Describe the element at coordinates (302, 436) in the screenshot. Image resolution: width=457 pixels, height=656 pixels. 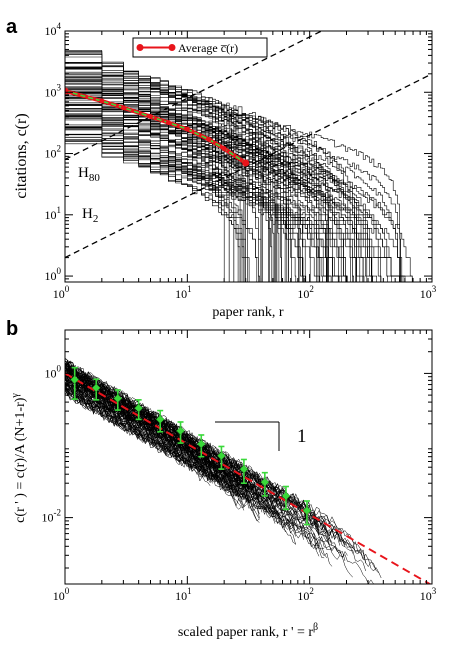
I see `slope-label: 1` at that location.